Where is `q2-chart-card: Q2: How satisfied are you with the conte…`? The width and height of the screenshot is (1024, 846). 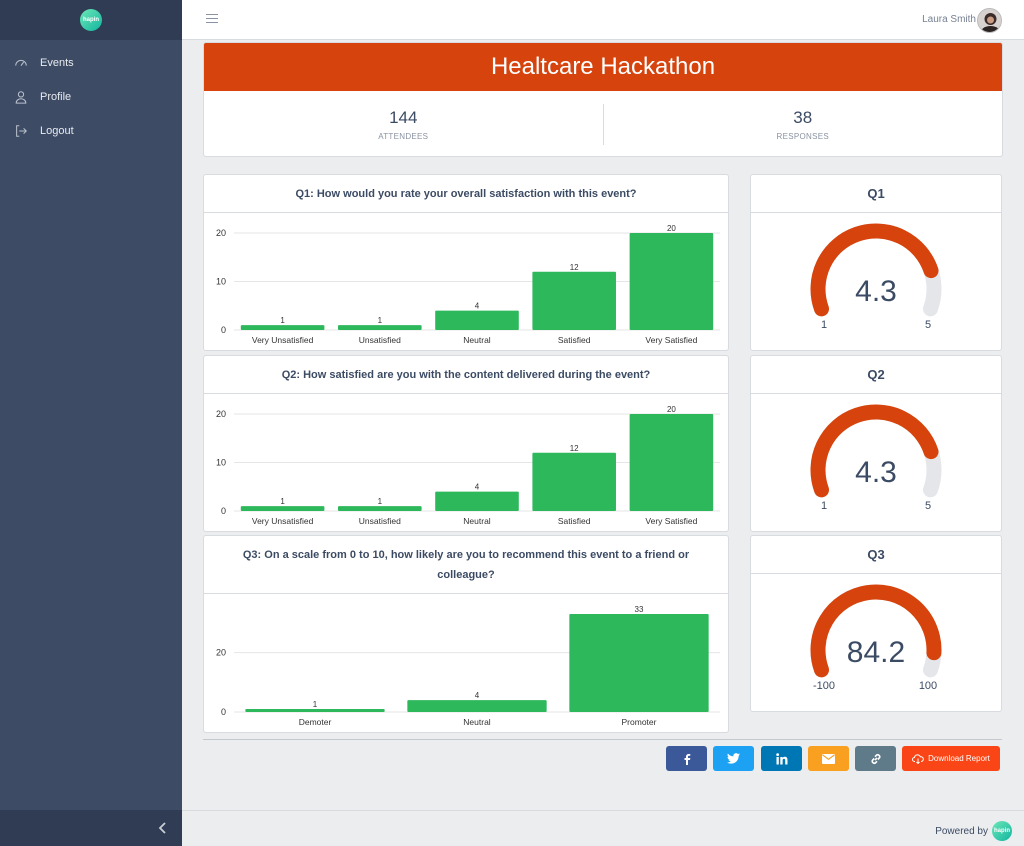
q2-chart-card: Q2: How satisfied are you with the conte… is located at coordinates (466, 443).